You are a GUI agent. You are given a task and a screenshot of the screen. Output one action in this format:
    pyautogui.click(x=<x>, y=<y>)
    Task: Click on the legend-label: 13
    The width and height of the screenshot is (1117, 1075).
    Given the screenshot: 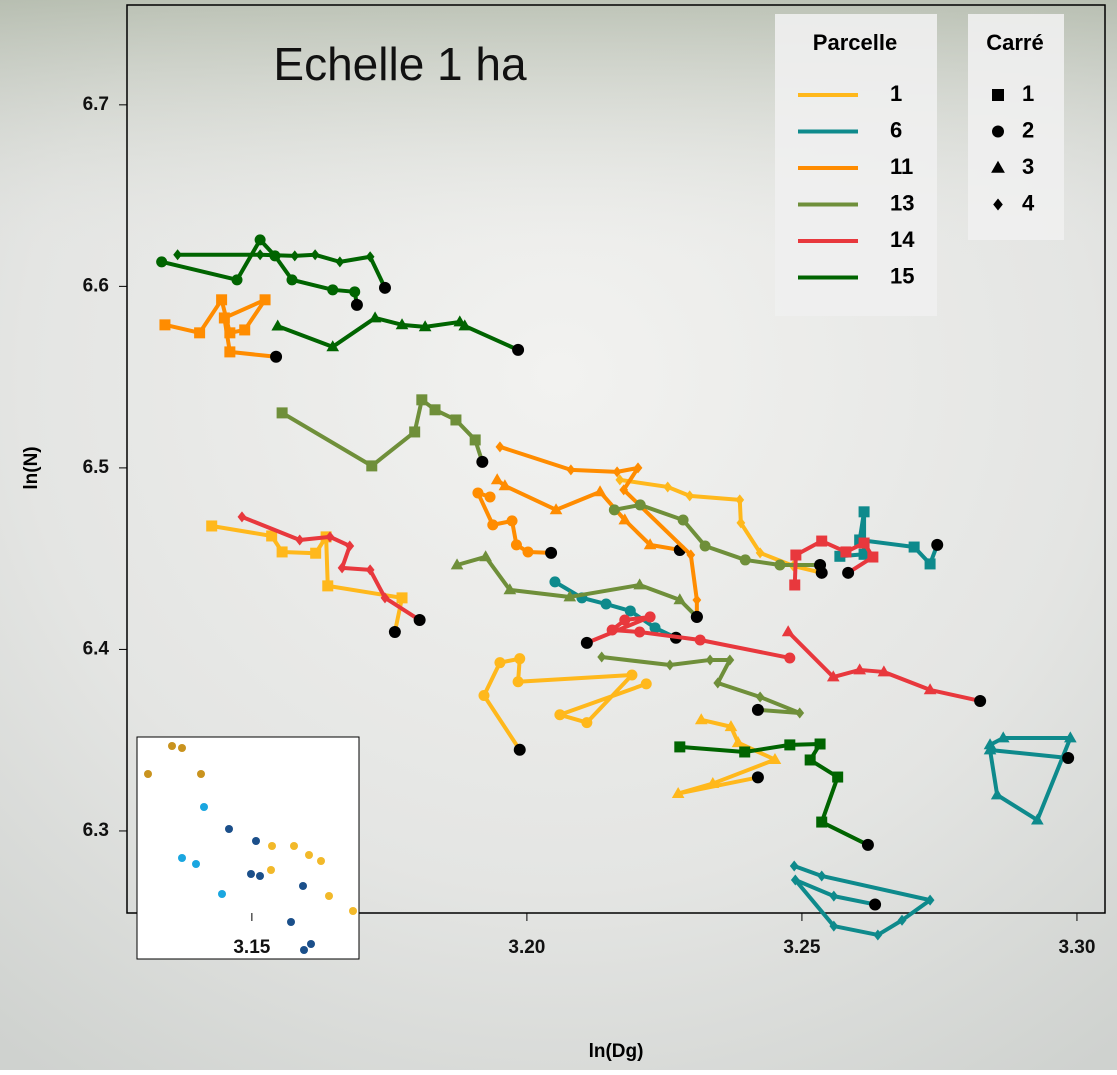 What is the action you would take?
    pyautogui.click(x=902, y=202)
    